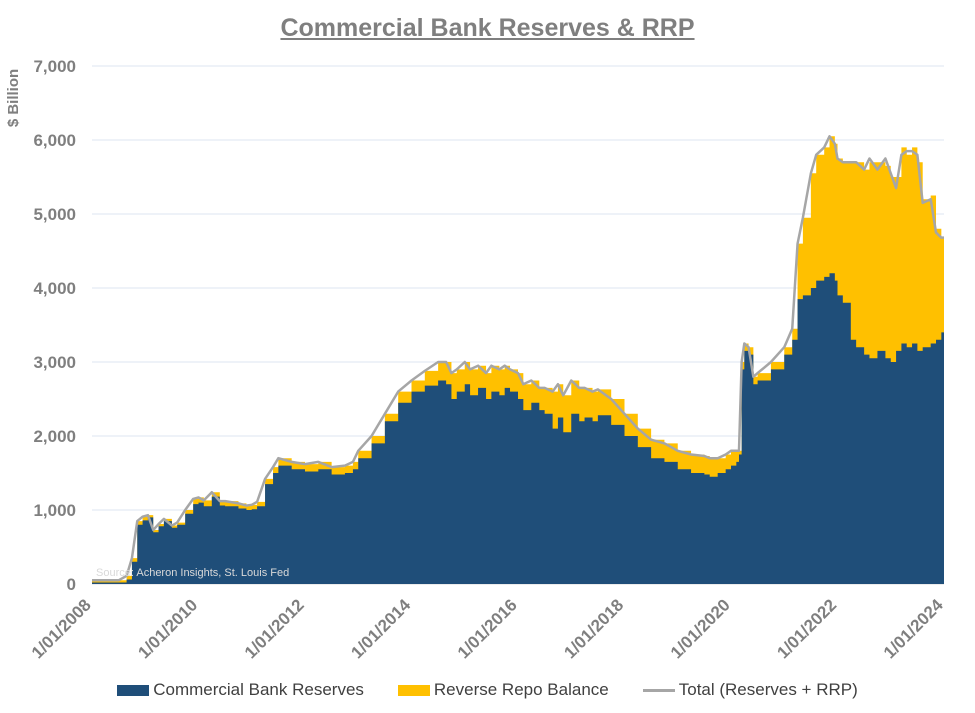 This screenshot has height=713, width=975. Describe the element at coordinates (521, 689) in the screenshot. I see `legend-label-rrp: Reverse Repo Balance` at that location.